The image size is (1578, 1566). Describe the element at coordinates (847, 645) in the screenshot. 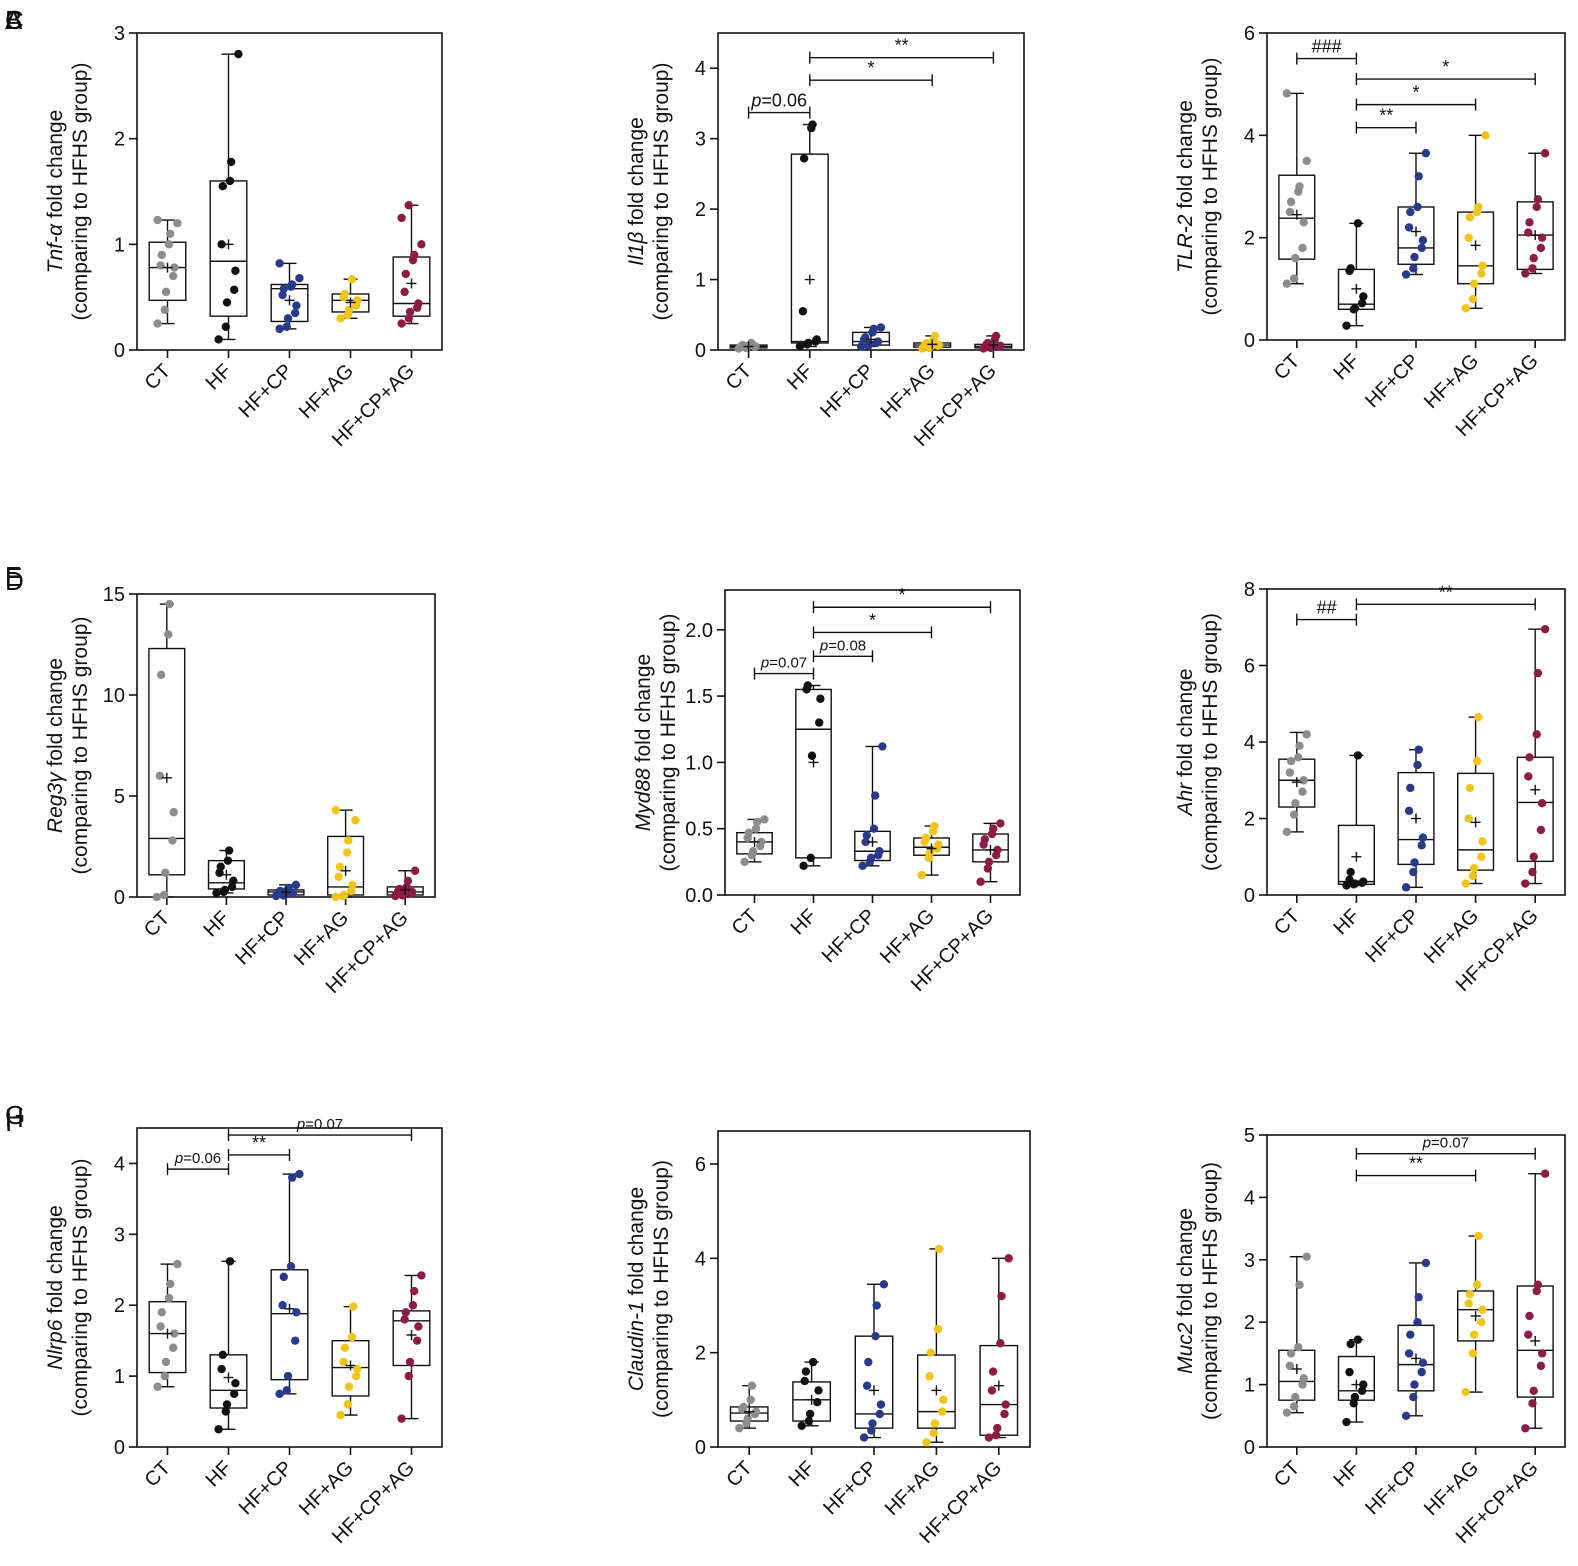

I see `significance-value: =0.08` at that location.